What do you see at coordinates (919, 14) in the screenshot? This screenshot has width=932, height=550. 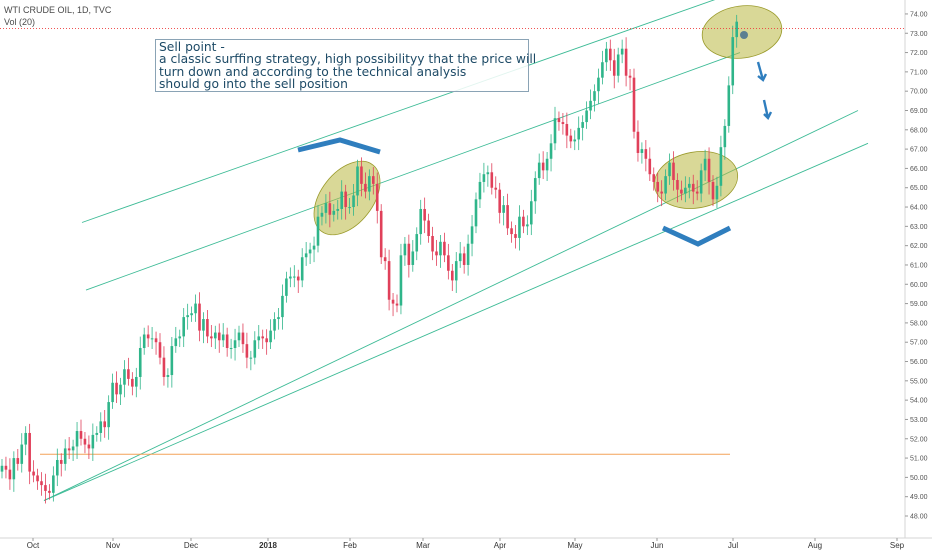 I see `y-tick-label: 74.00` at bounding box center [919, 14].